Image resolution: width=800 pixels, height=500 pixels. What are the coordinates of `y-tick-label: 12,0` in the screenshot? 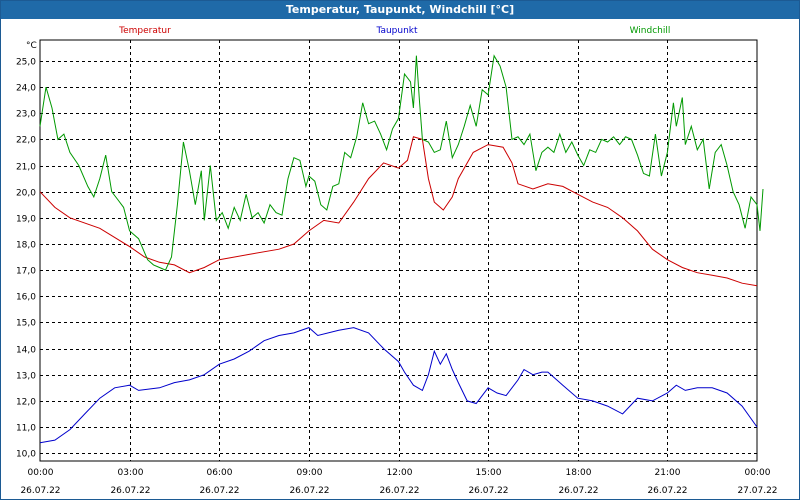 It's located at (26, 403).